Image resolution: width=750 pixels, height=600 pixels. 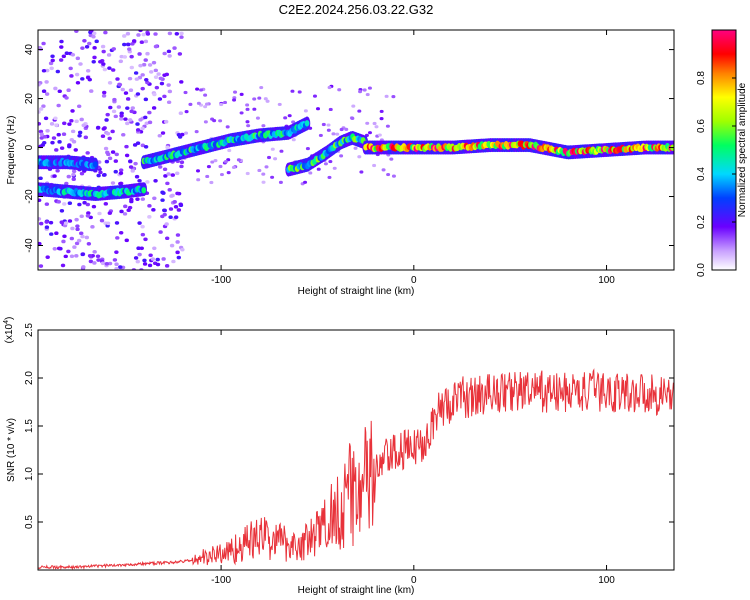 I want to click on spectrogram-ylabel: Frequency (Hz), so click(x=11, y=150).